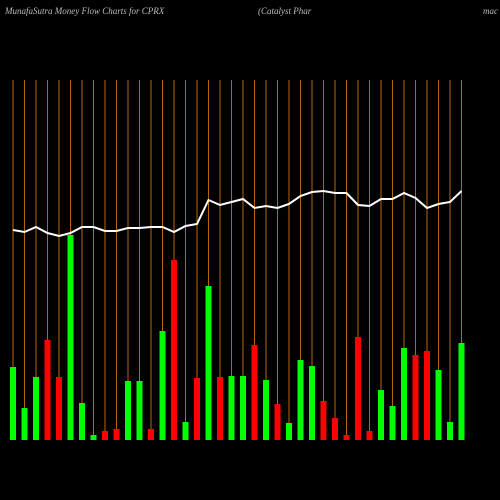 Image resolution: width=500 pixels, height=500 pixels. I want to click on chart-title: MunafaSutra Money Flow Charts for CPRX, so click(84, 11).